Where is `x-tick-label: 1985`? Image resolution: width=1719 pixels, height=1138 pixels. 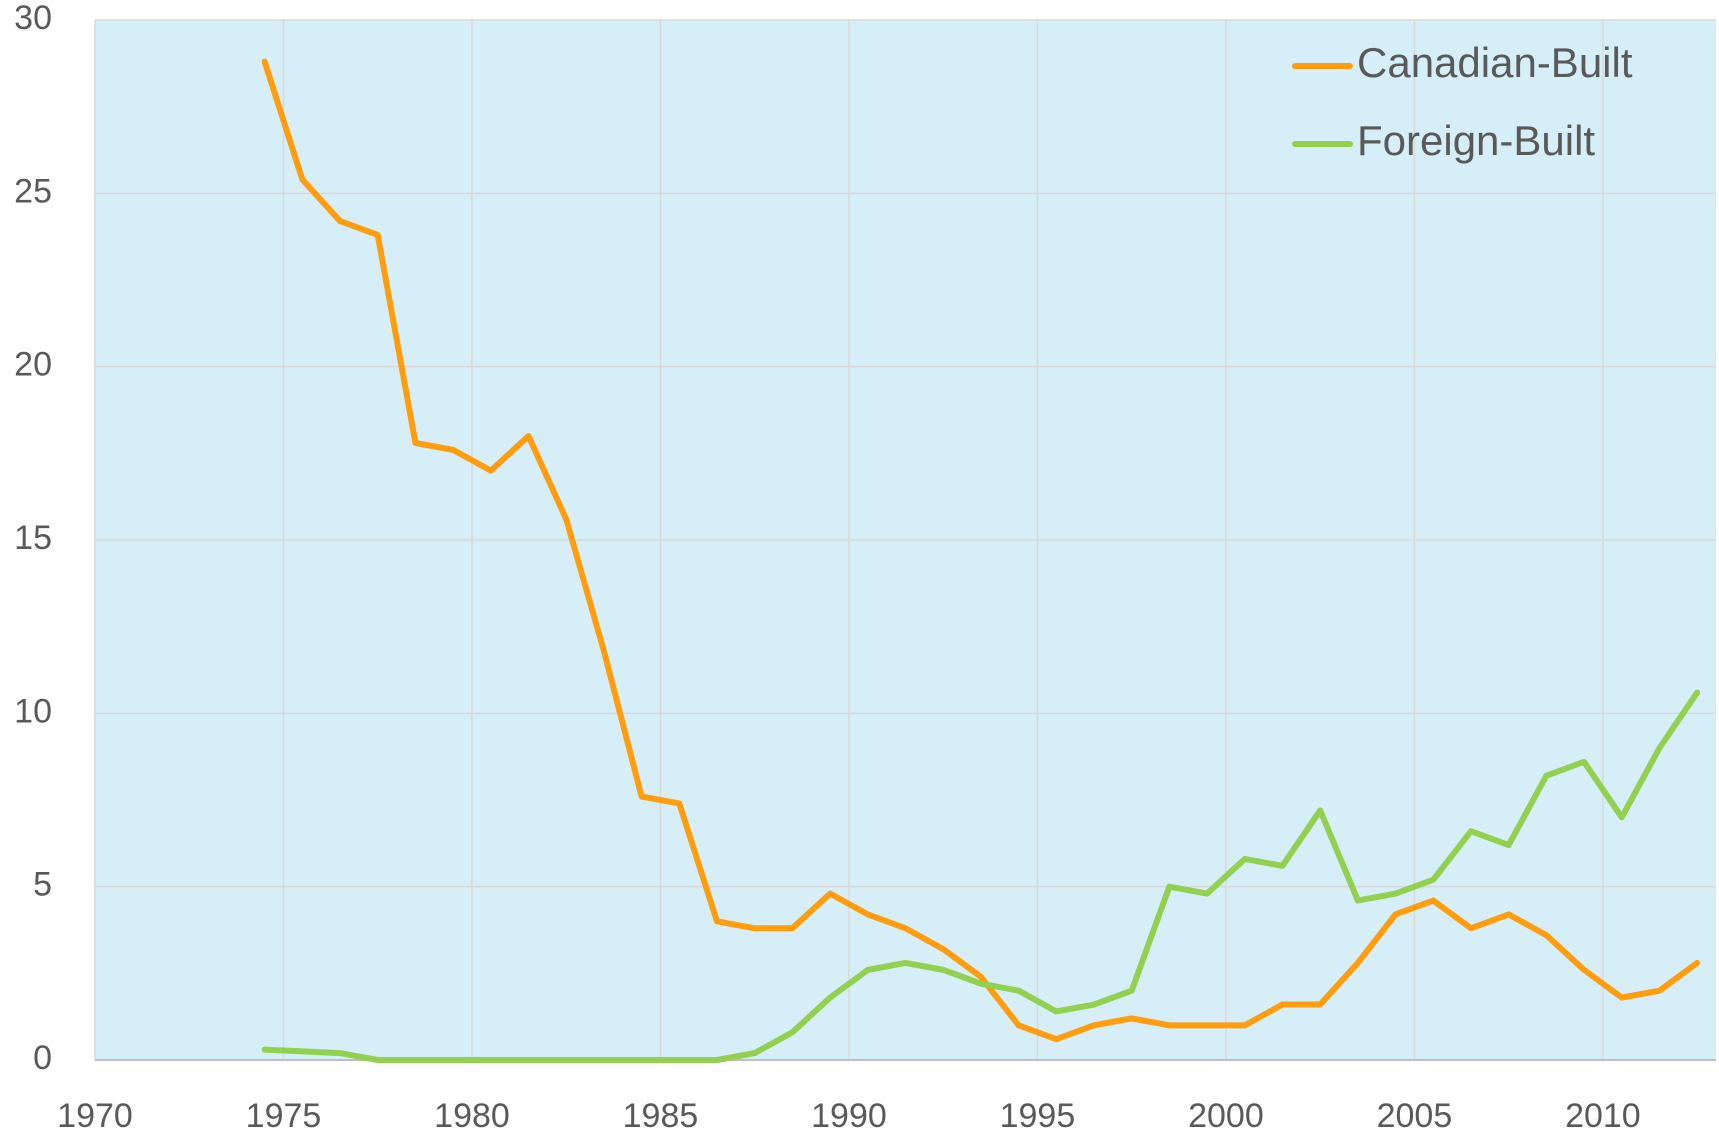
x-tick-label: 1985 is located at coordinates (661, 1116).